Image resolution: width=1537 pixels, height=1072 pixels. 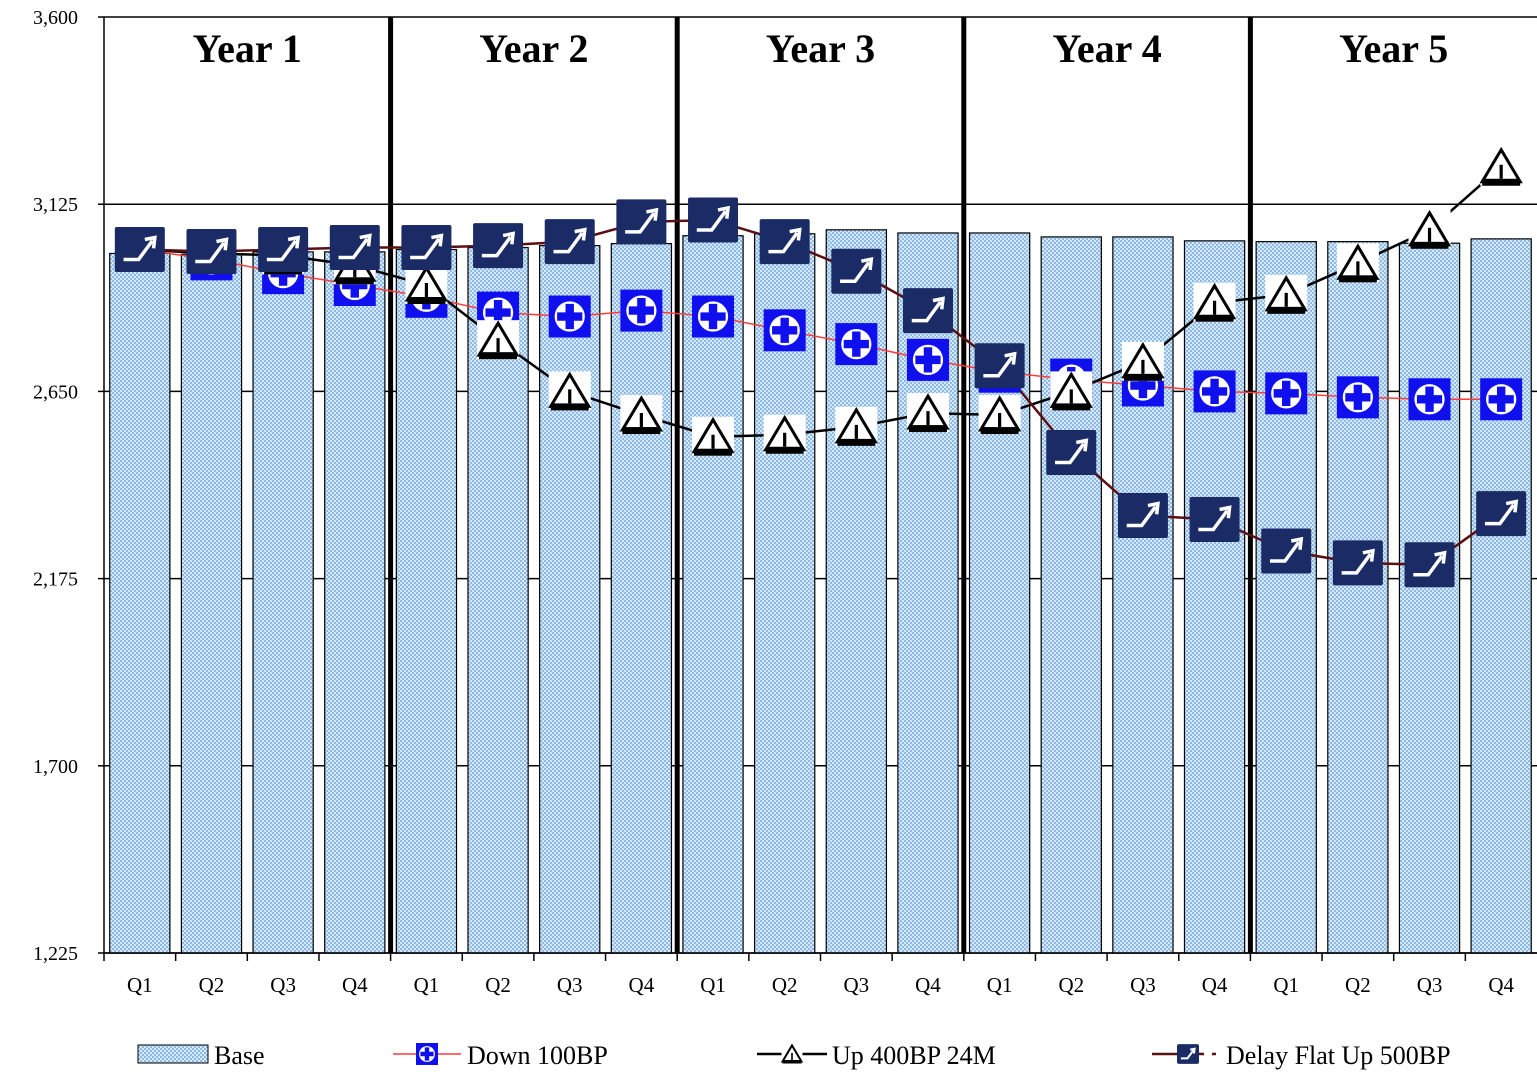 I want to click on legend-label: Down 100BP, so click(x=537, y=1055).